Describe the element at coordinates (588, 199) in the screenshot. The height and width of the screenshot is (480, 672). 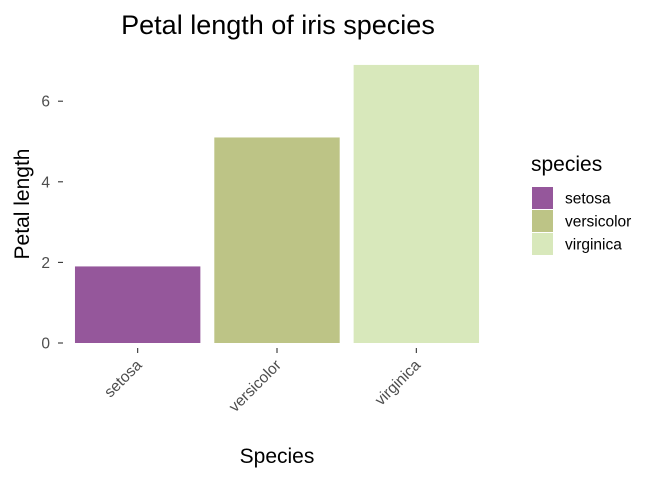
I see `legend-label-setosa: setosa` at that location.